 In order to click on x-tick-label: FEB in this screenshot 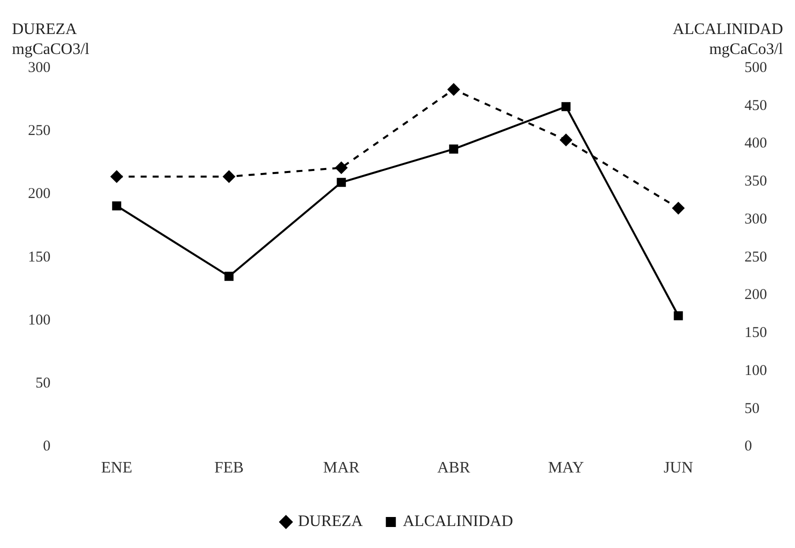, I will do `click(229, 468)`.